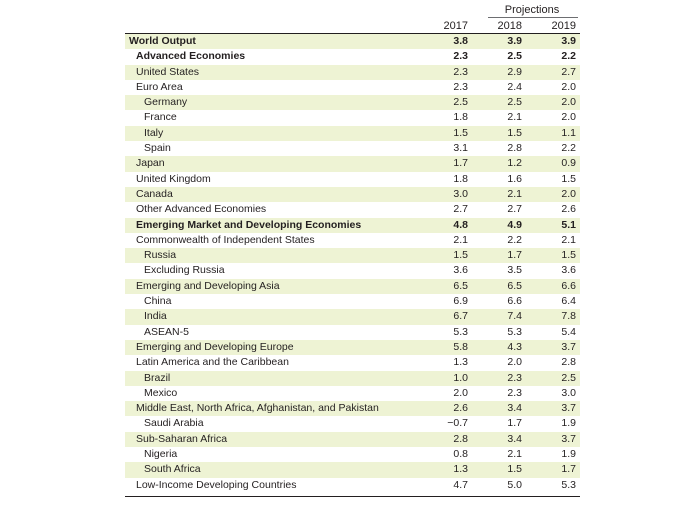  Describe the element at coordinates (352, 423) in the screenshot. I see `table-row: Saudi Arabia −0.7 1.7 1.9` at that location.